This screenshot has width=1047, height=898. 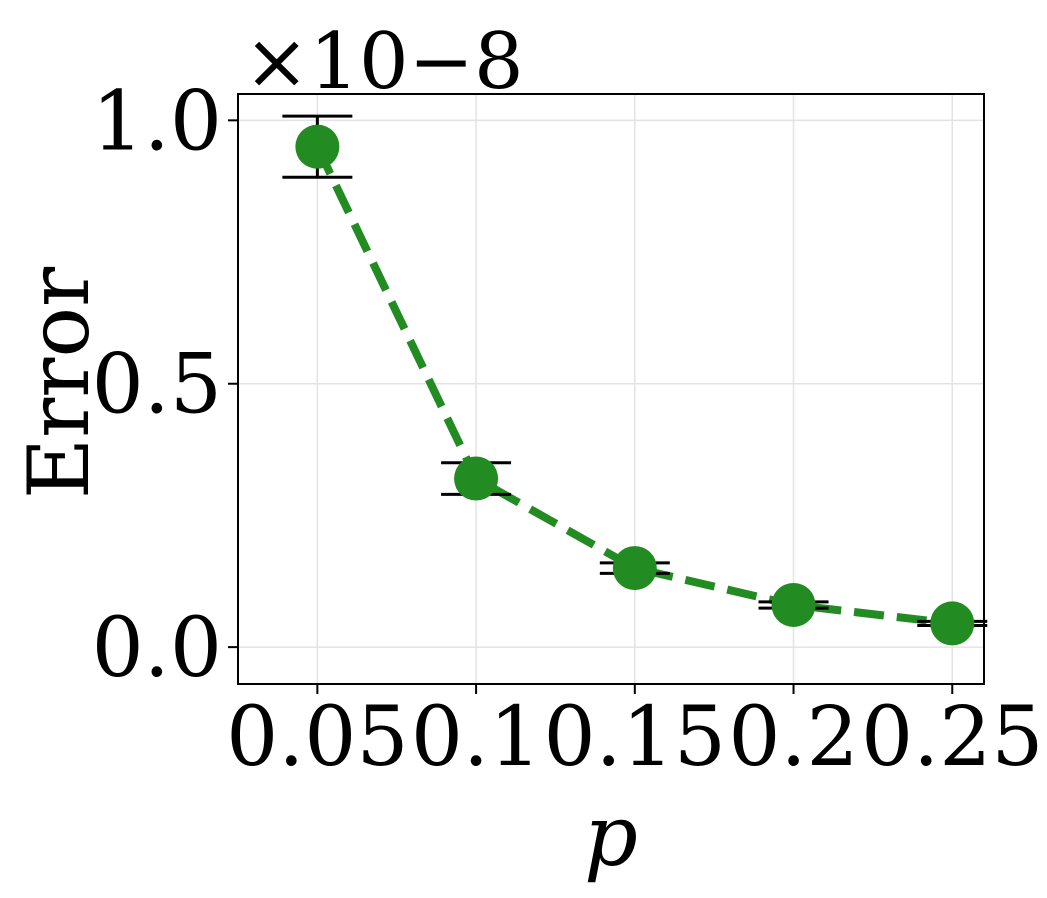 What do you see at coordinates (157, 385) in the screenshot?
I see `y-tick-label-1: 0.5` at bounding box center [157, 385].